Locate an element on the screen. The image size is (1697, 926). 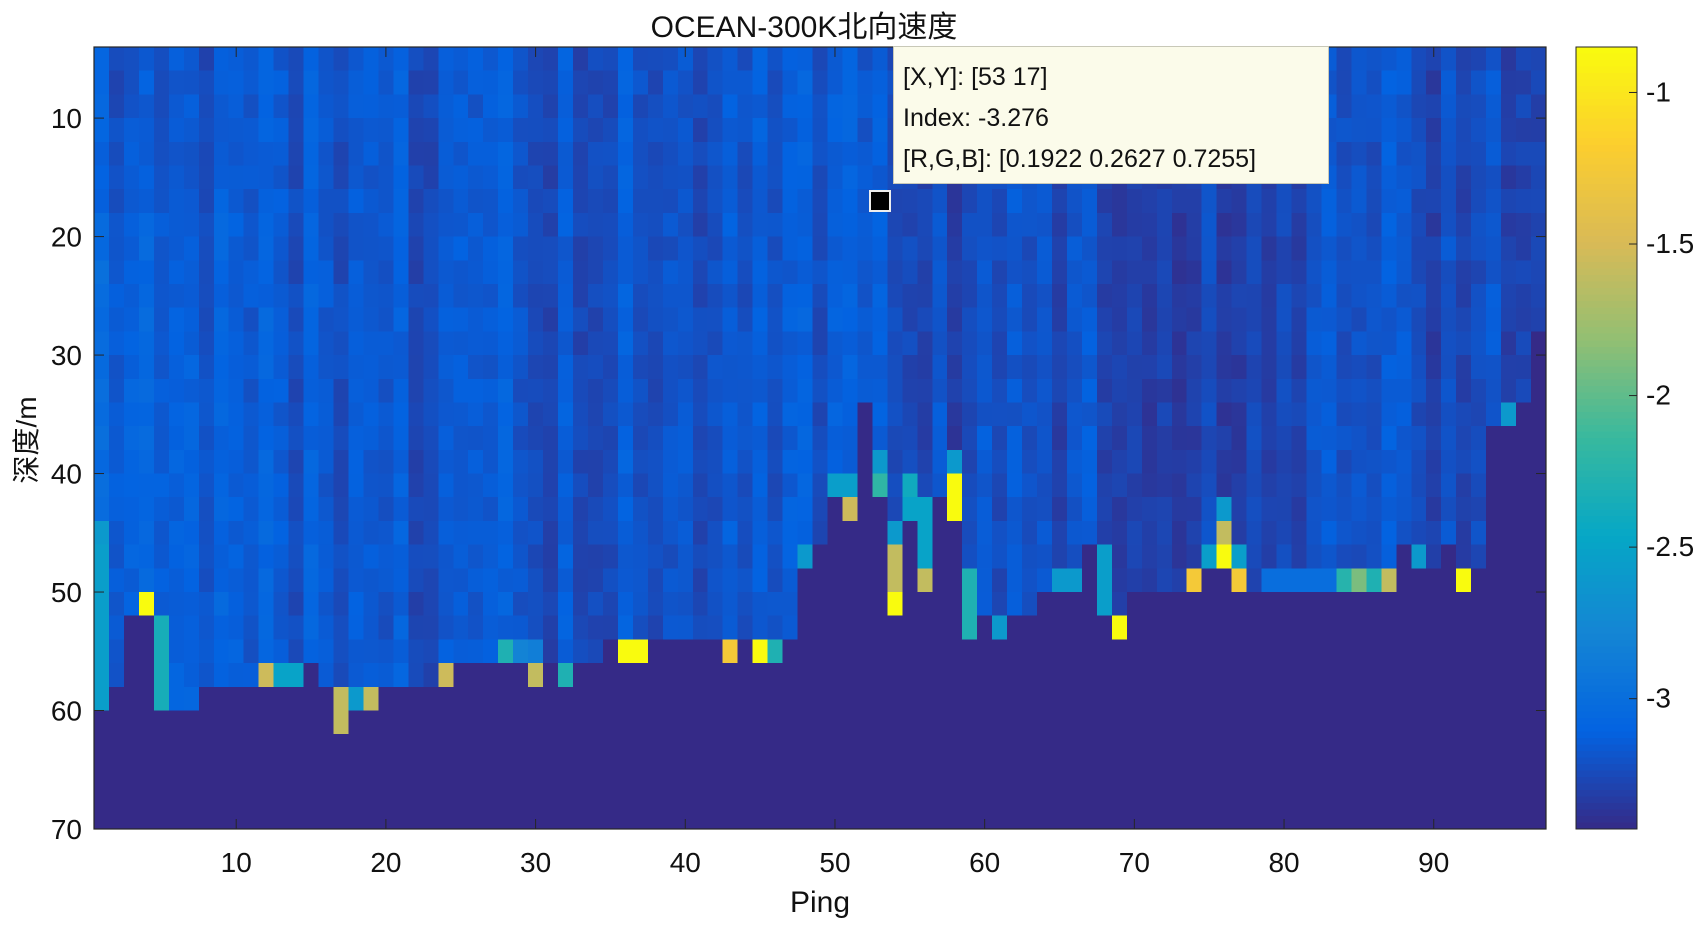
datatip-marker is located at coordinates (879, 201).